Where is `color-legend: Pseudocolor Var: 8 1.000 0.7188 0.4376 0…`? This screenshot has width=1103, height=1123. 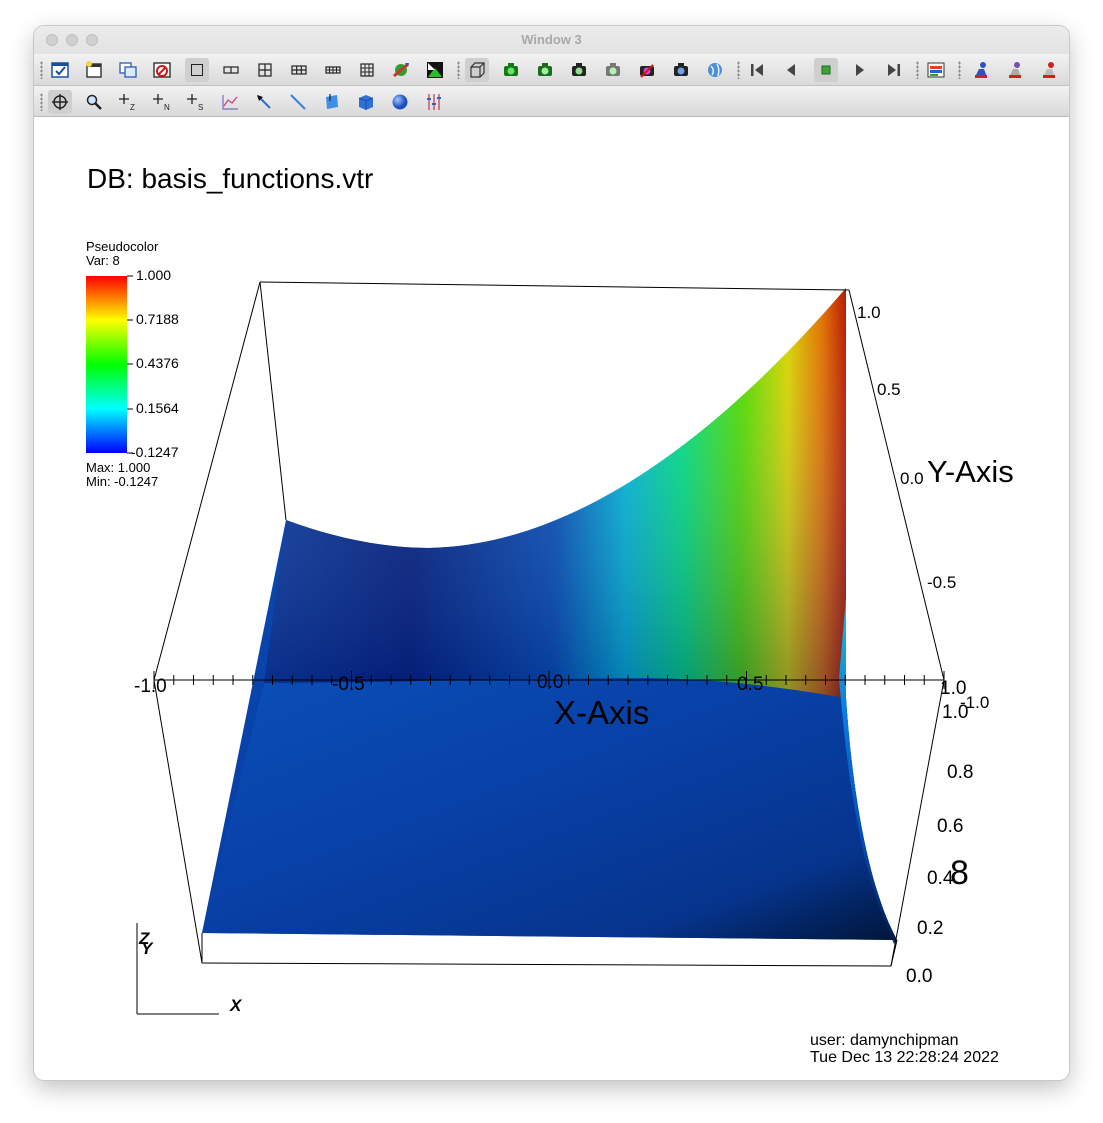 color-legend: Pseudocolor Var: 8 1.000 0.7188 0.4376 0… is located at coordinates (132, 364).